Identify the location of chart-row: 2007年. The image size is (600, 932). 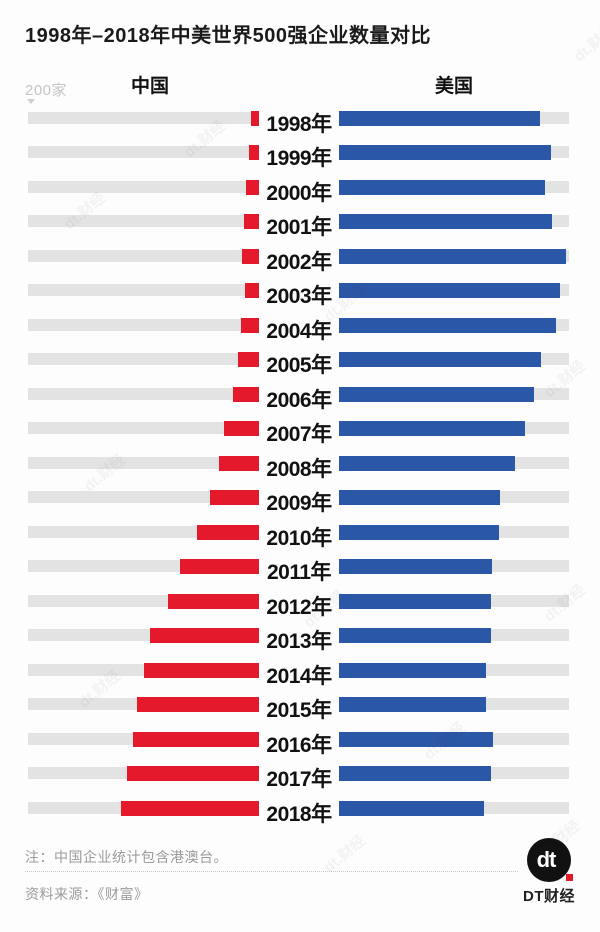
(300, 433).